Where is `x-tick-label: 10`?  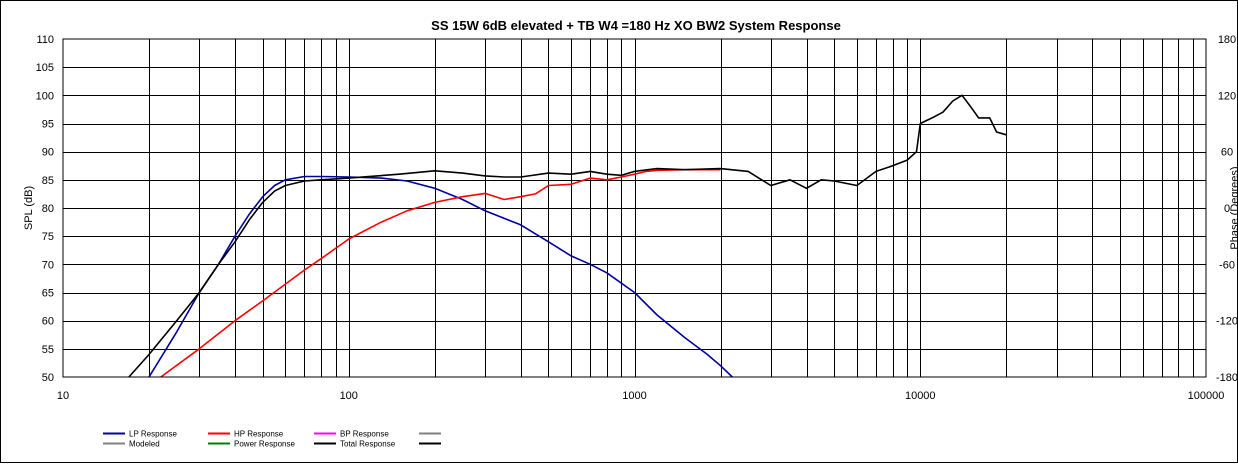 x-tick-label: 10 is located at coordinates (63, 396).